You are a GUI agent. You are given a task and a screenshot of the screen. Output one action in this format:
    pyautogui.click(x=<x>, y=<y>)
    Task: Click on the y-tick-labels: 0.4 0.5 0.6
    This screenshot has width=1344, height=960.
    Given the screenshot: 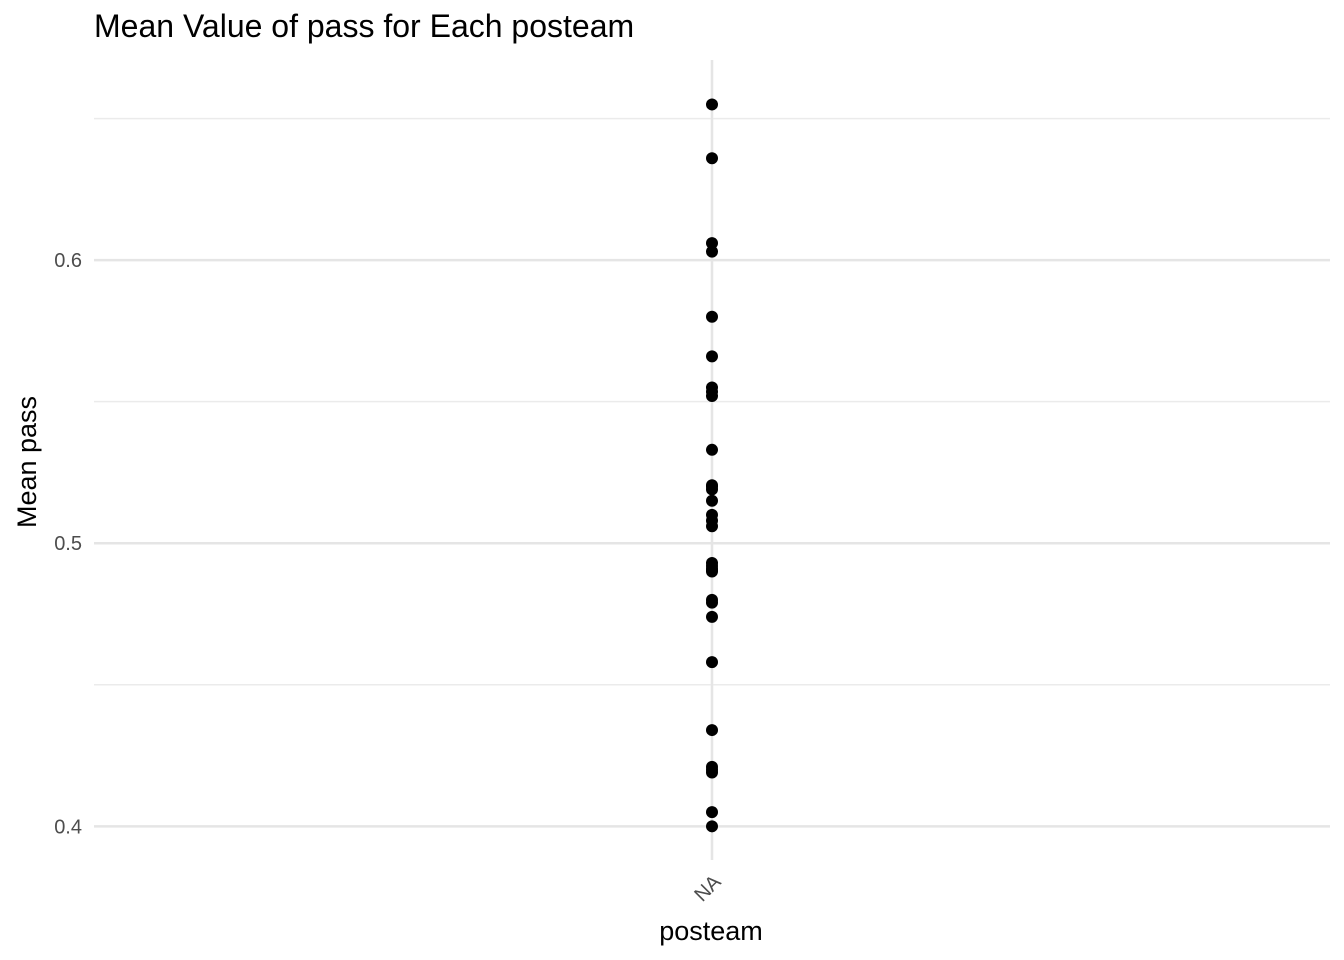 What is the action you would take?
    pyautogui.click(x=68, y=544)
    